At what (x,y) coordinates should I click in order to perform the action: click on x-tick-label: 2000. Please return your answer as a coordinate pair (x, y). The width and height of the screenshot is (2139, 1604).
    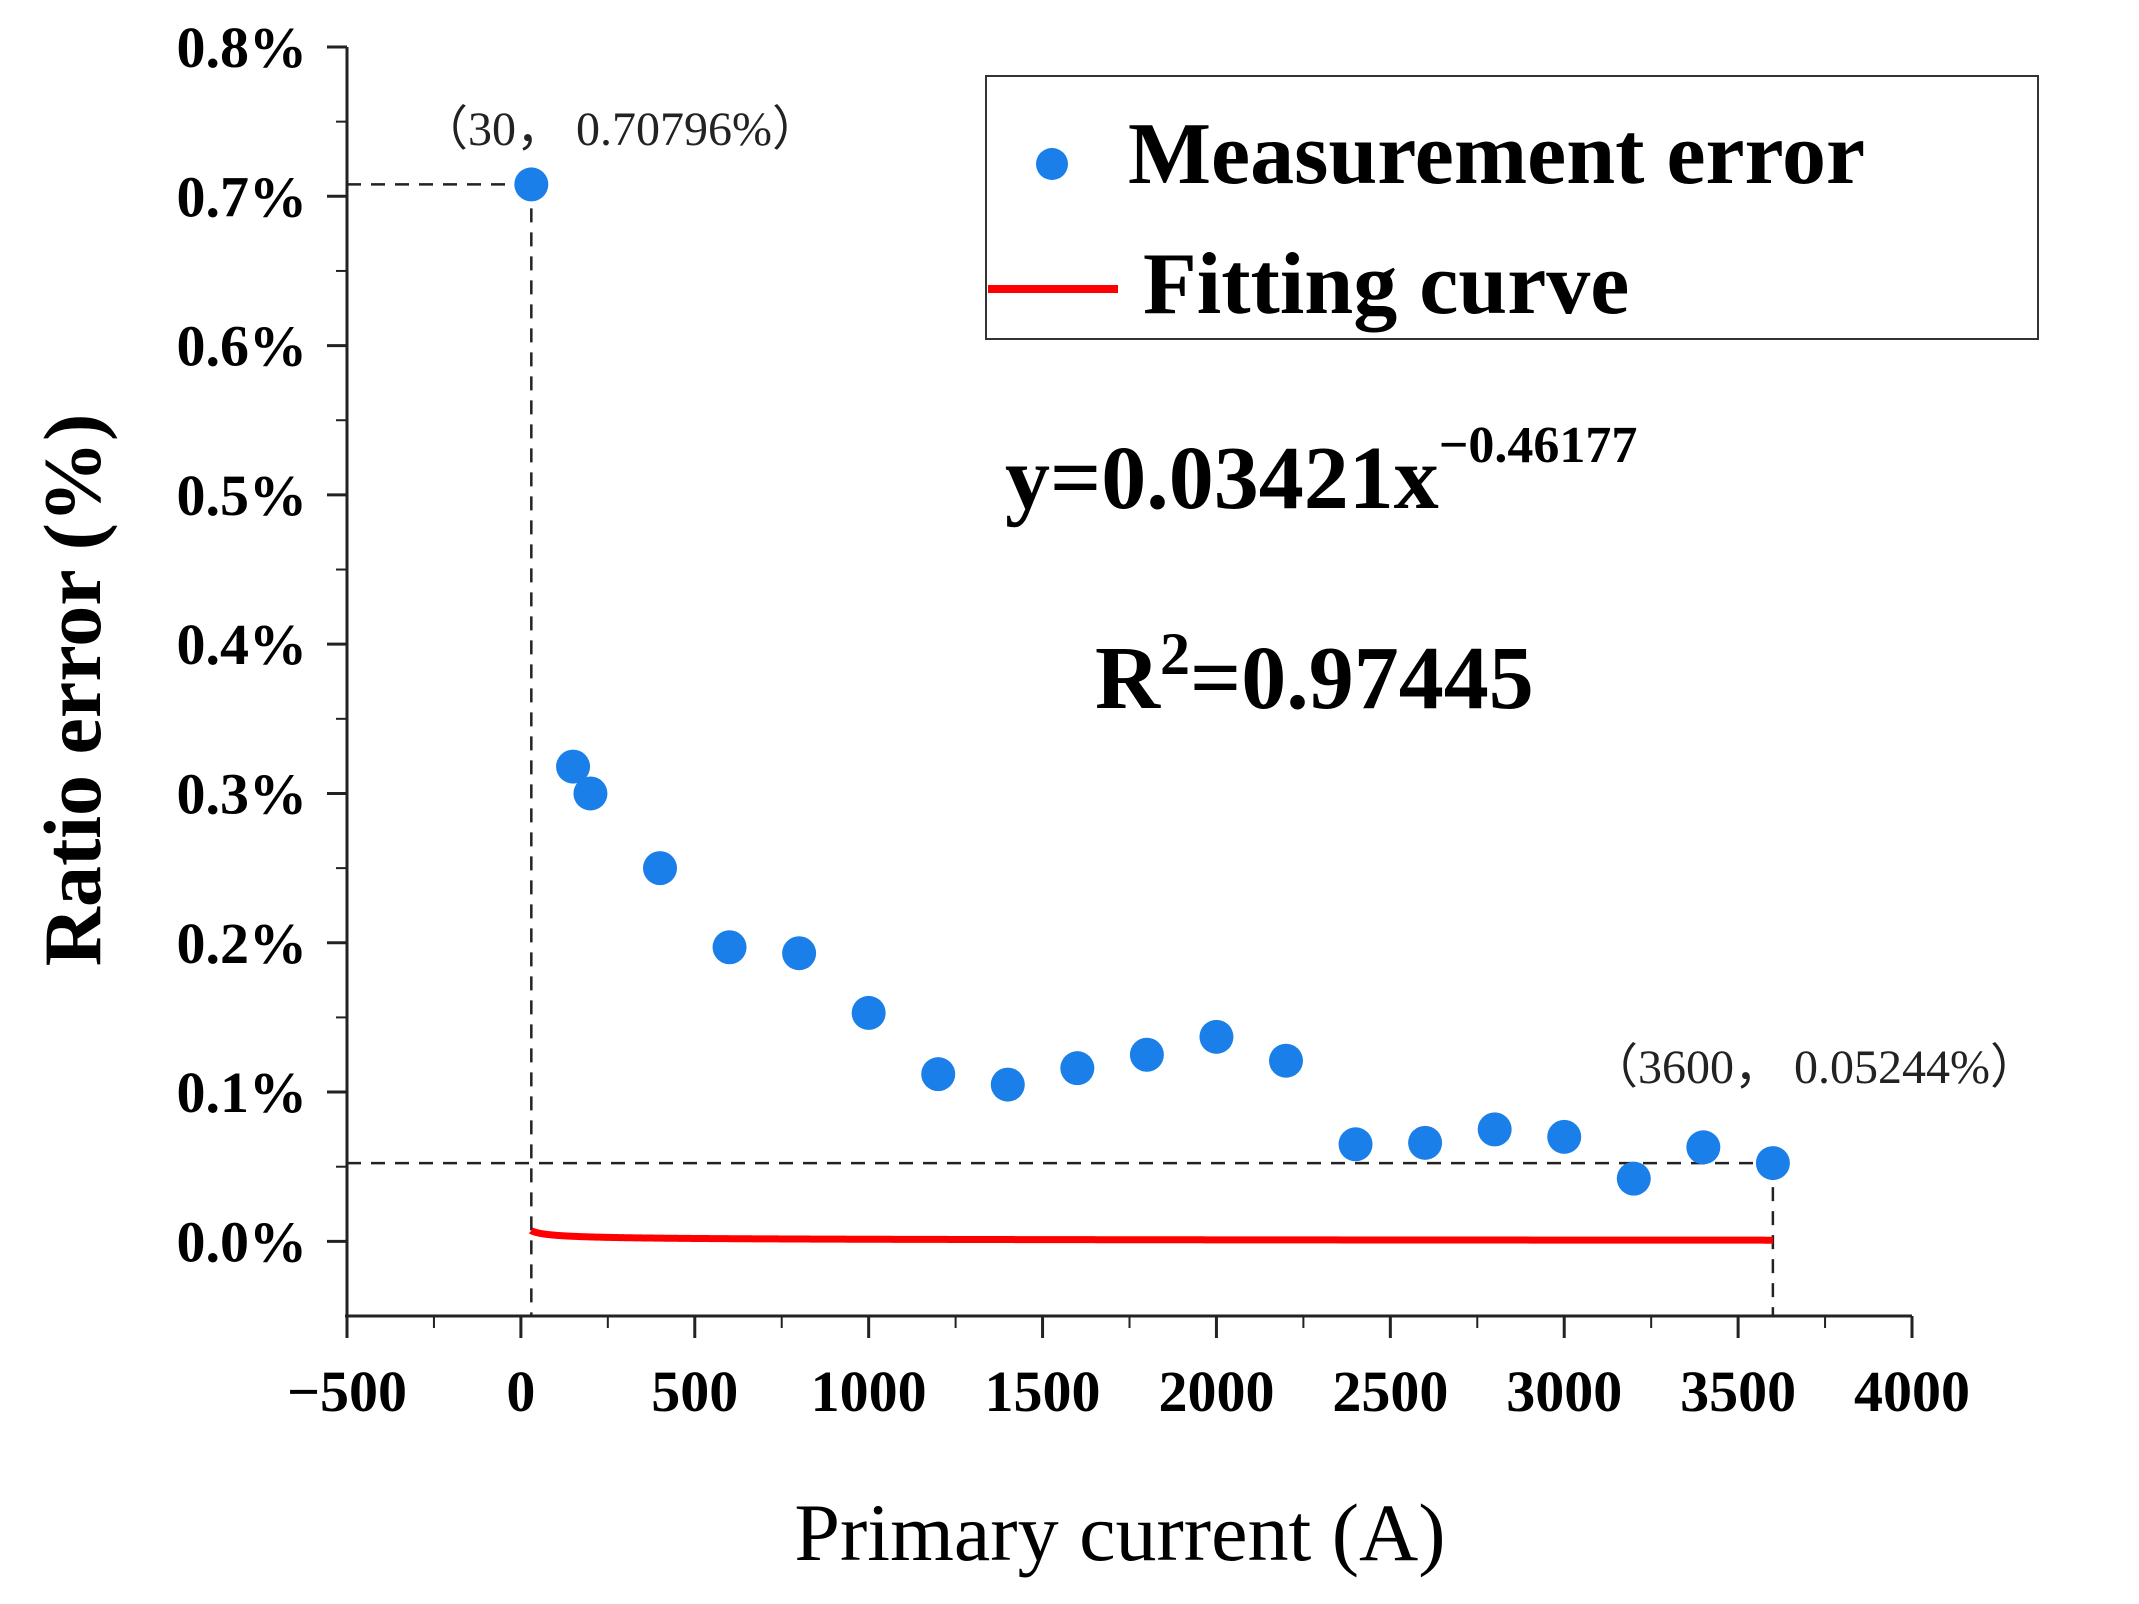
    Looking at the image, I should click on (1216, 1391).